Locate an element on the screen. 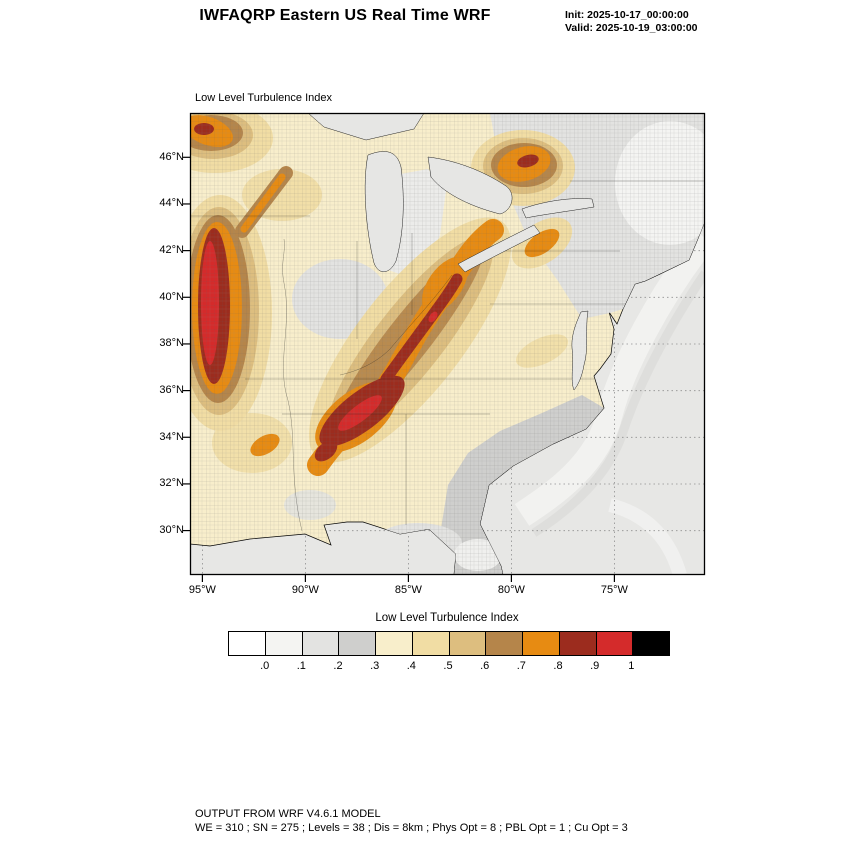 The image size is (850, 850). lake-erie is located at coordinates (499, 248).